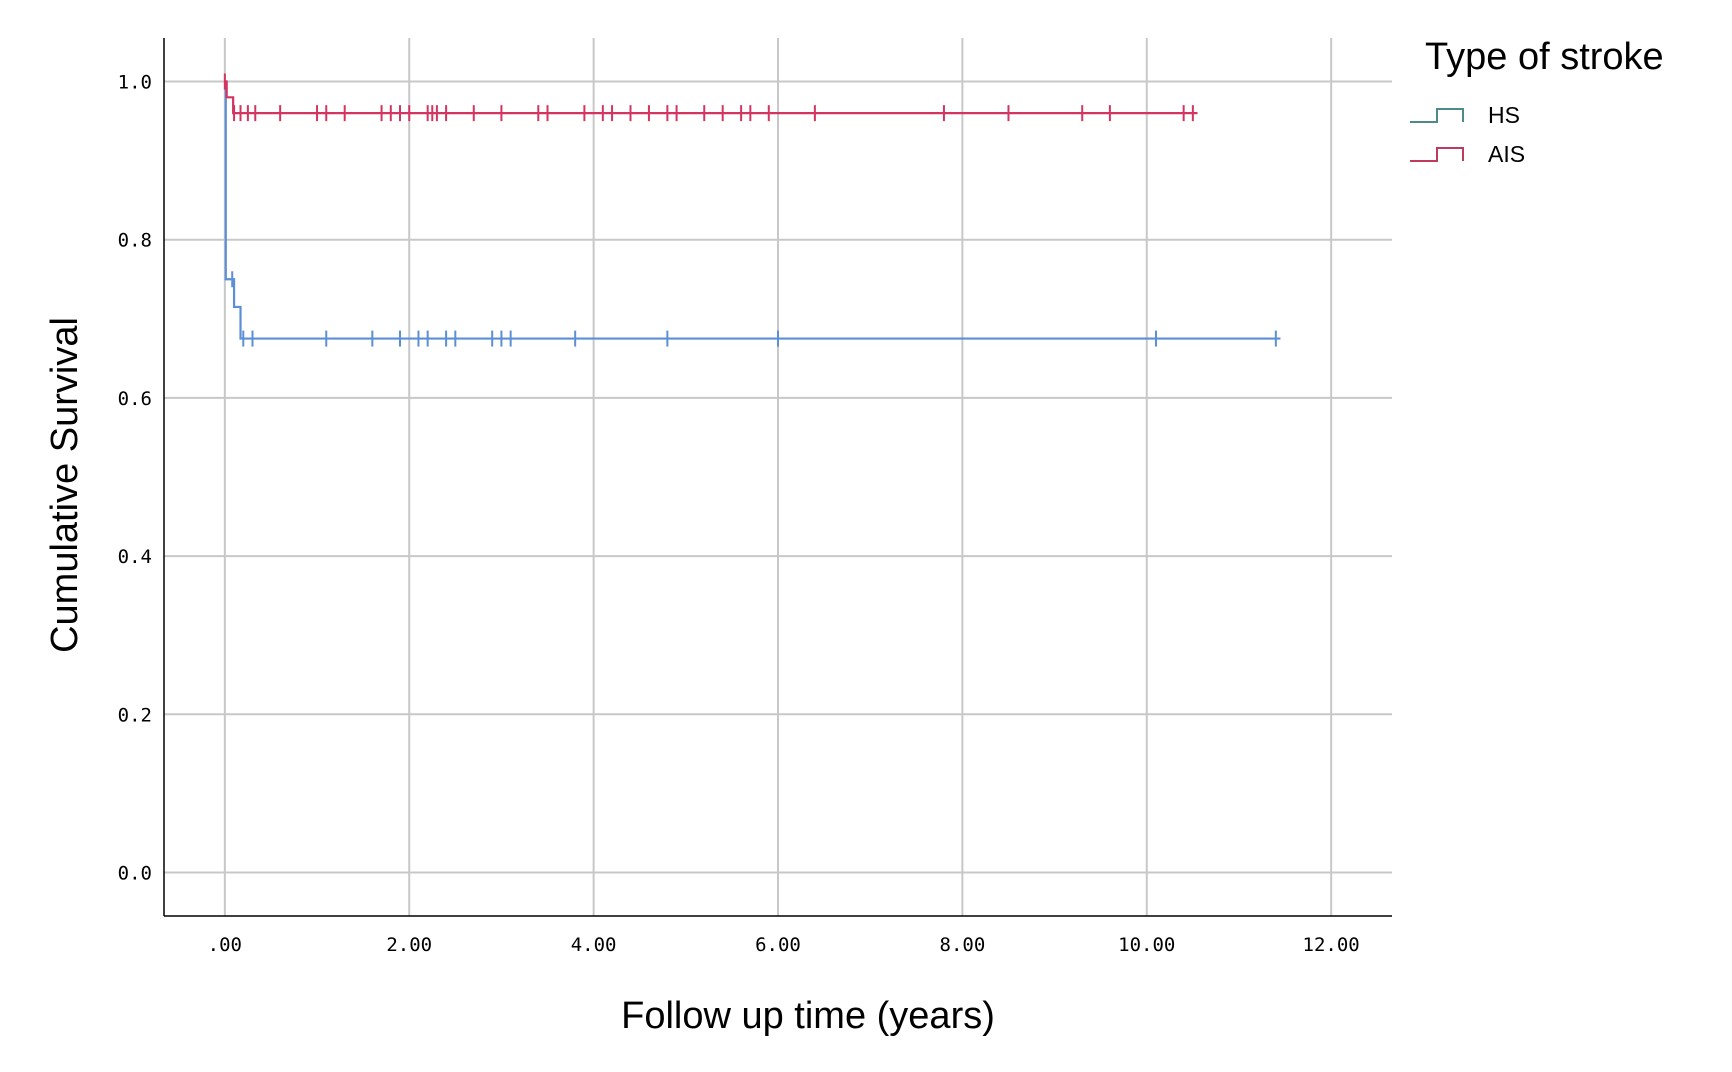 This screenshot has width=1732, height=1072. I want to click on x-tick-label: .00, so click(225, 945).